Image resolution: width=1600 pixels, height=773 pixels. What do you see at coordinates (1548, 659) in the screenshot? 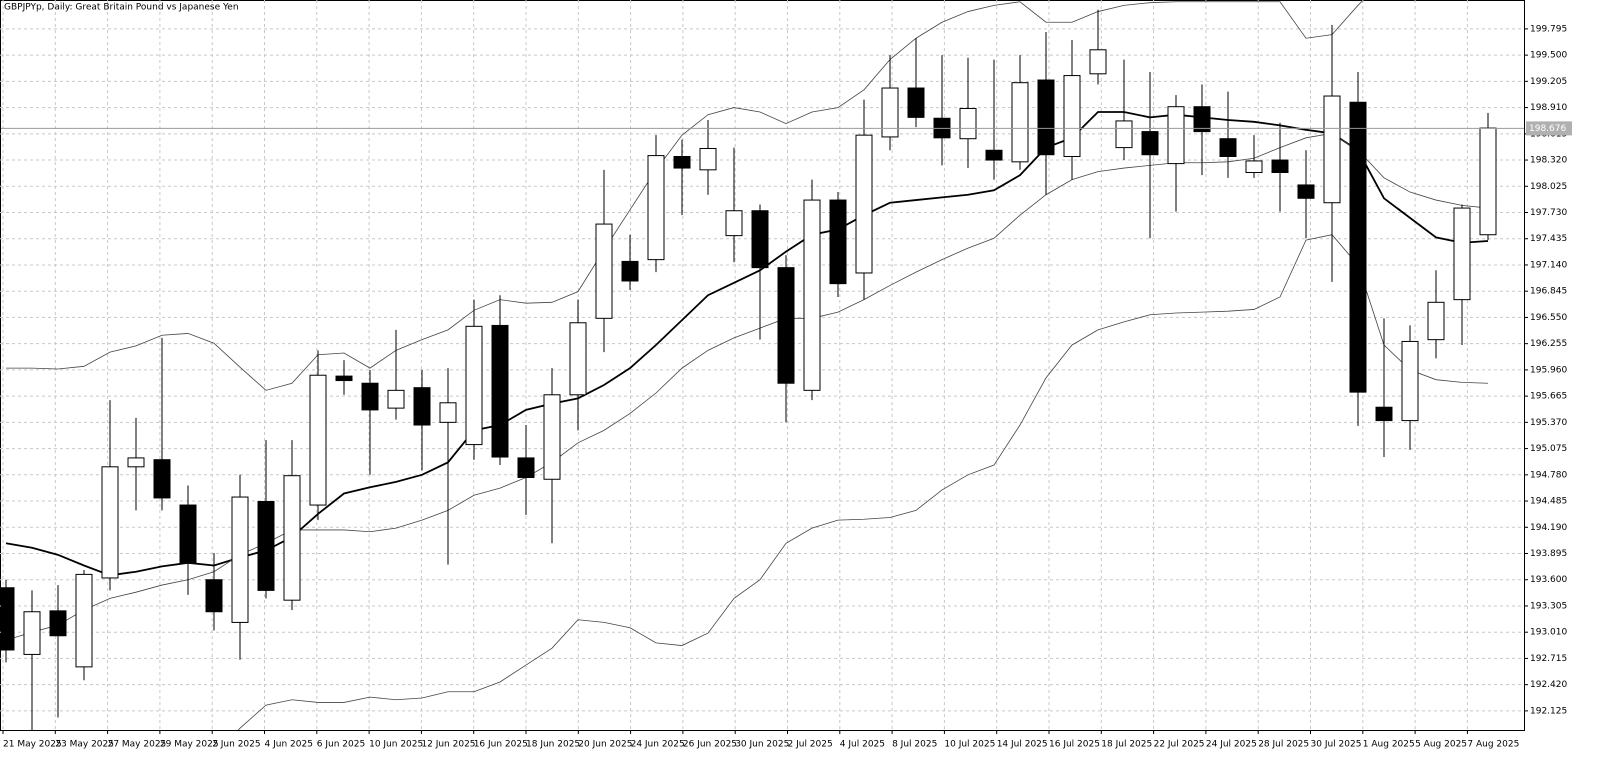
I see `y-tick-label: 192.715` at bounding box center [1548, 659].